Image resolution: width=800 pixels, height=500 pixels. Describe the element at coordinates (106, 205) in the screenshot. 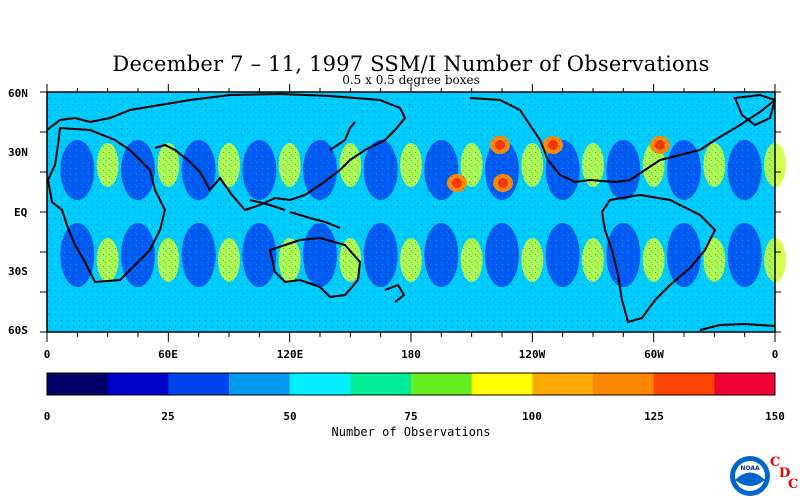

I see `africa-coast` at that location.